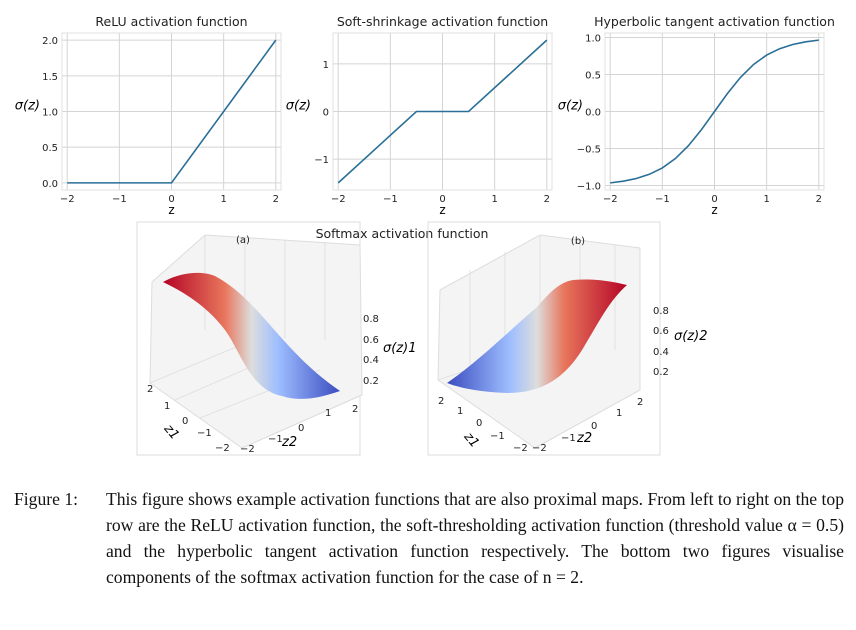 This screenshot has height=630, width=856. Describe the element at coordinates (399, 348) in the screenshot. I see `zlabel: σ(z)1` at that location.